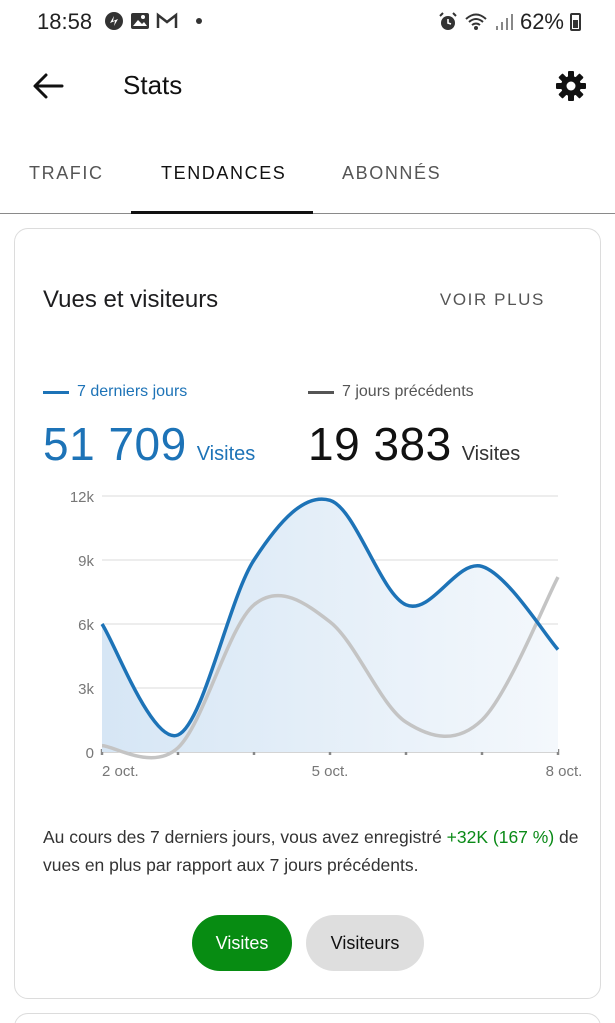 This screenshot has width=615, height=1023. I want to click on gear-icon, so click(571, 86).